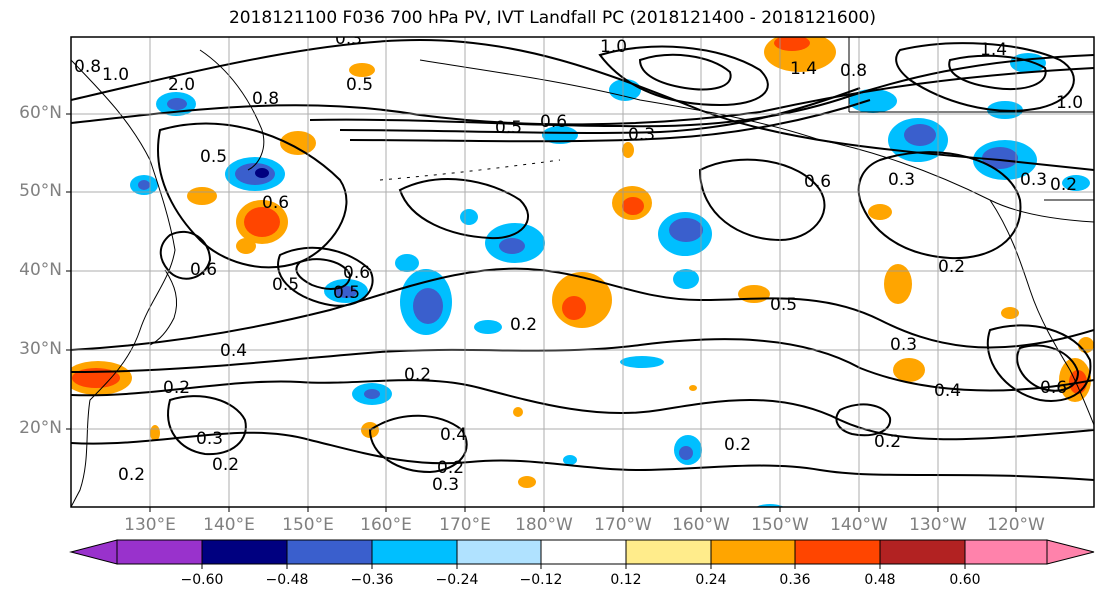  What do you see at coordinates (181, 85) in the screenshot?
I see `contour-label: 2.0` at bounding box center [181, 85].